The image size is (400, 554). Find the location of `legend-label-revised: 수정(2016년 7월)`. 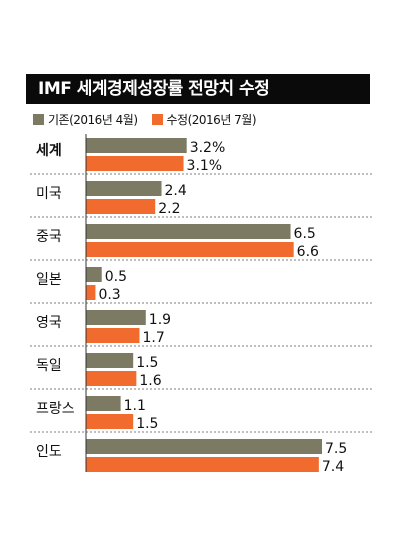

legend-label-revised: 수정(2016년 7월) is located at coordinates (211, 119).